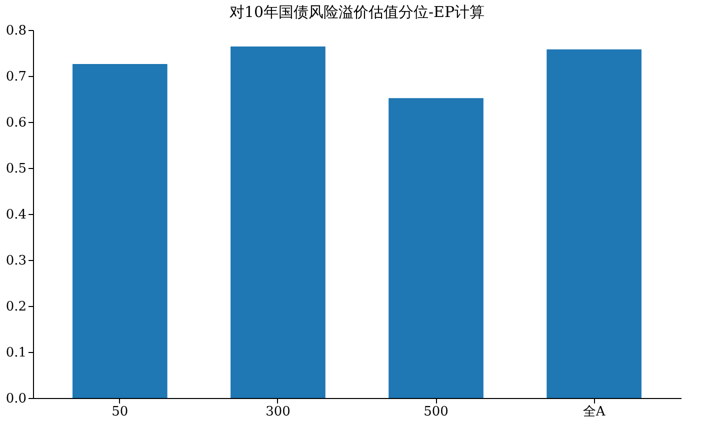 The height and width of the screenshot is (432, 720). I want to click on y-tick-label: 0.7, so click(16, 77).